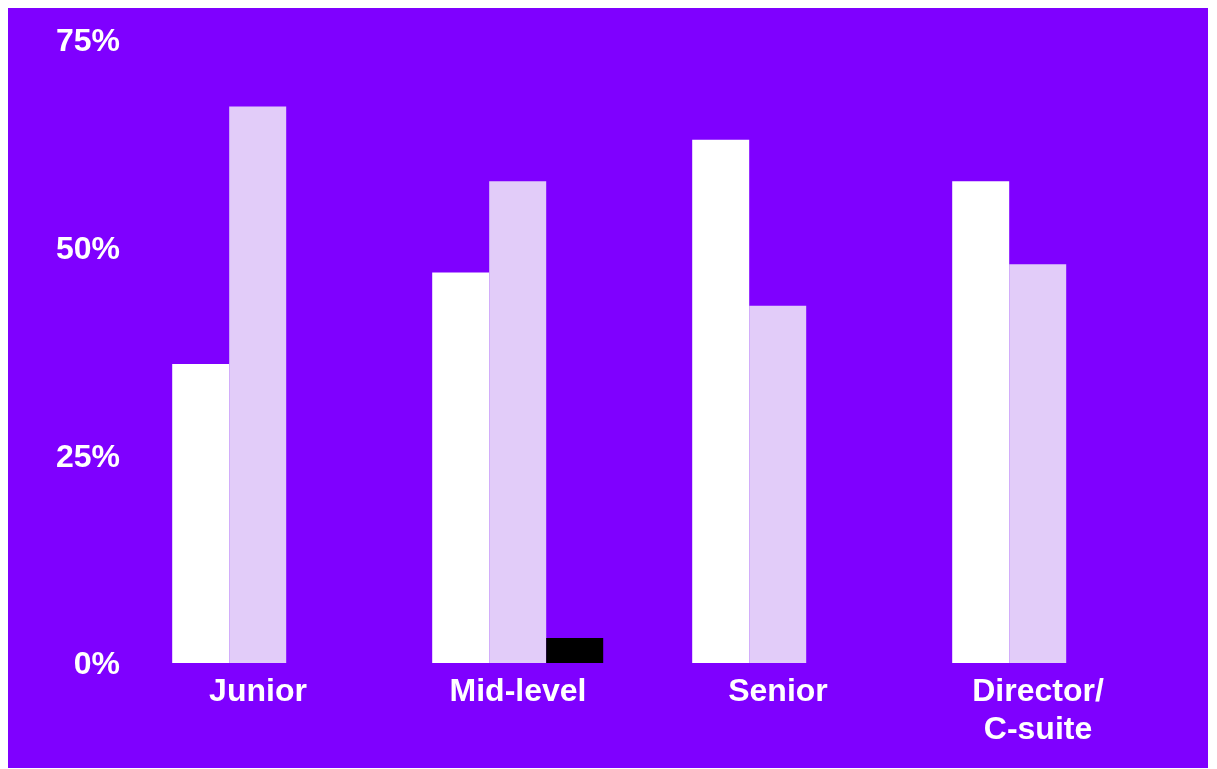 This screenshot has height=769, width=1217. What do you see at coordinates (258, 690) in the screenshot?
I see `x-tick-label: Junior` at bounding box center [258, 690].